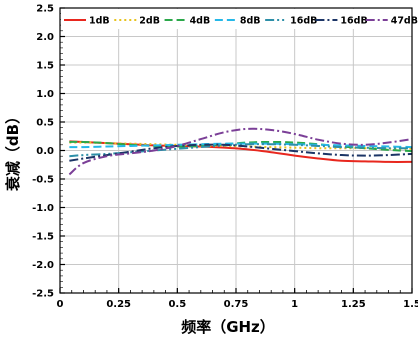 This screenshot has width=418, height=338. What do you see at coordinates (149, 21) in the screenshot?
I see `legend-label: 2dB` at bounding box center [149, 21].